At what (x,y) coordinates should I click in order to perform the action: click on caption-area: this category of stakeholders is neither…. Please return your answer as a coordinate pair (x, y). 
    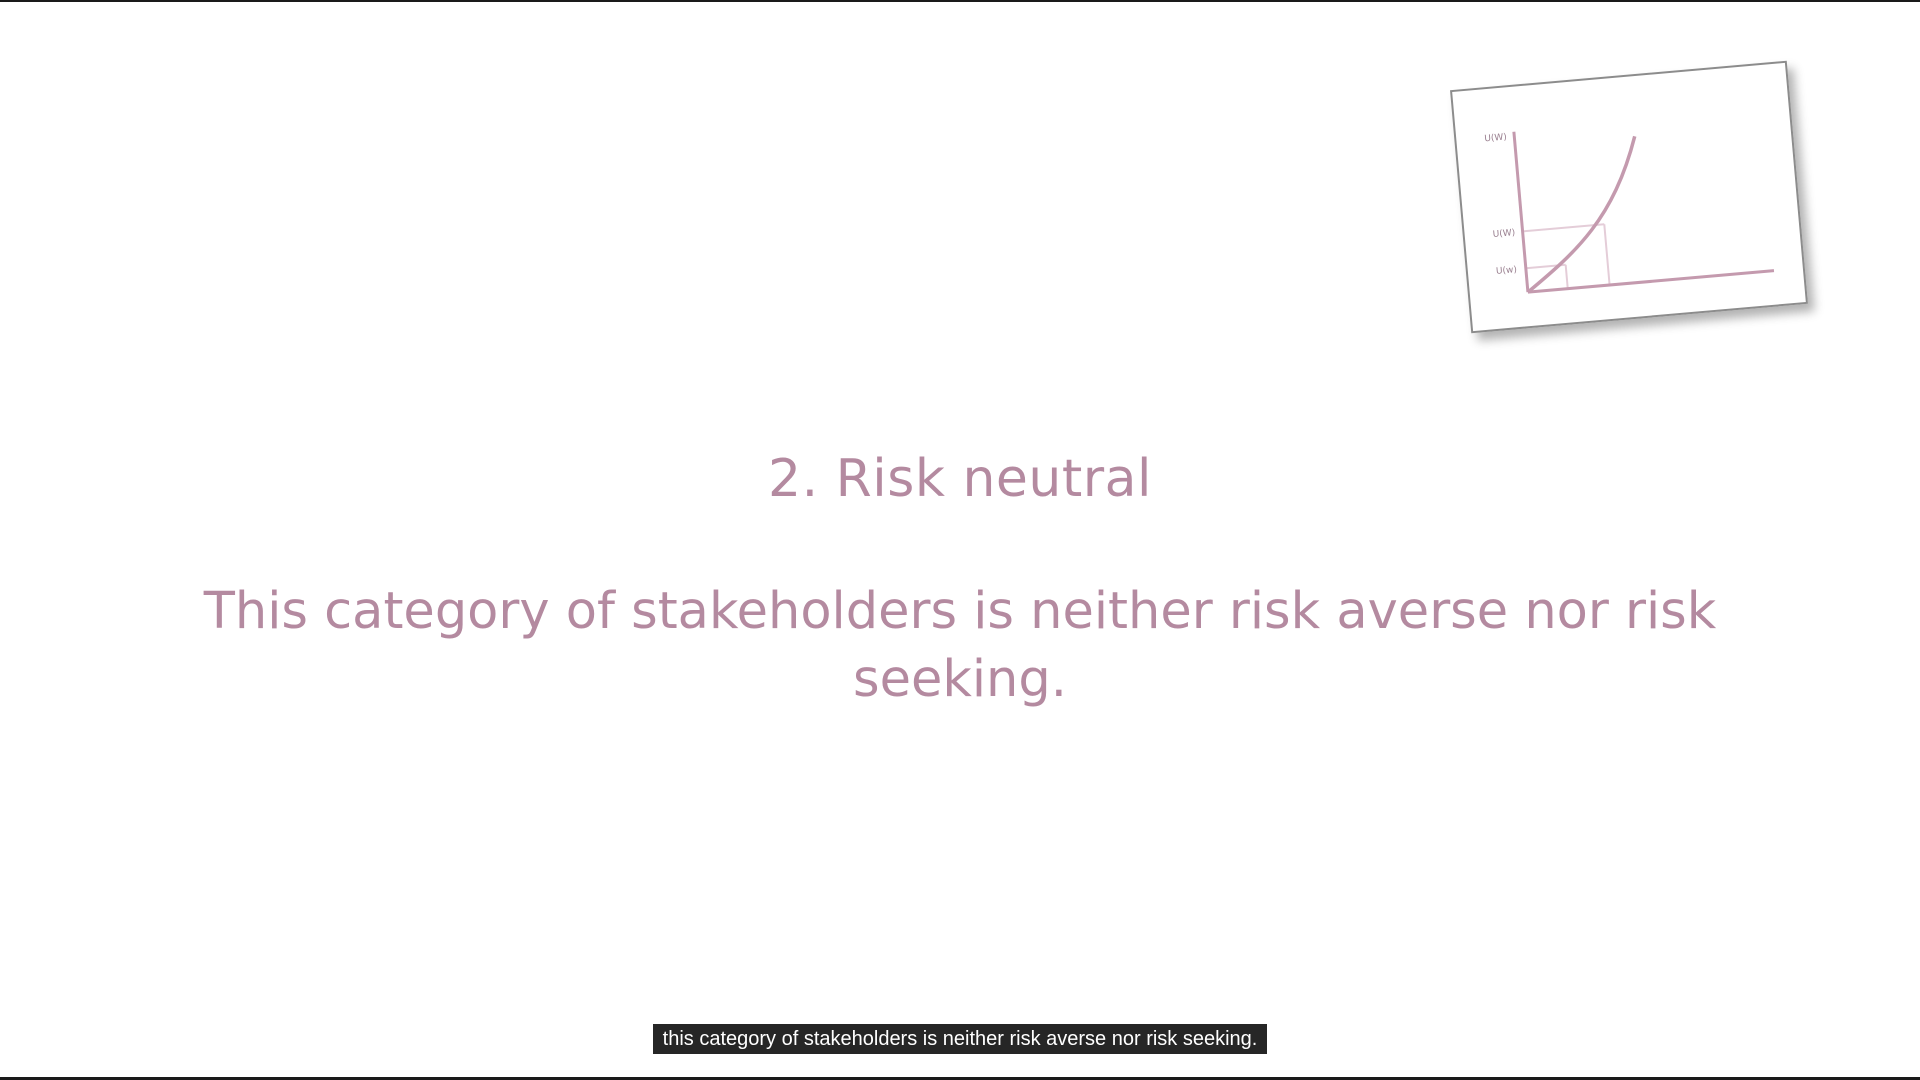
    Looking at the image, I should click on (960, 1039).